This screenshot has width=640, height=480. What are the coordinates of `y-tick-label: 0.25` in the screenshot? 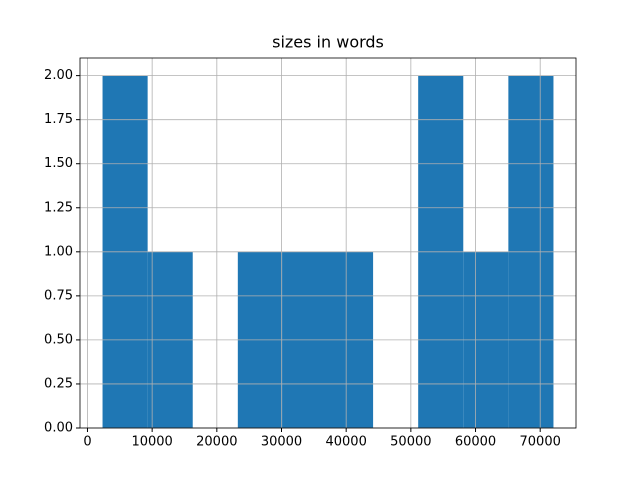 It's located at (58, 383).